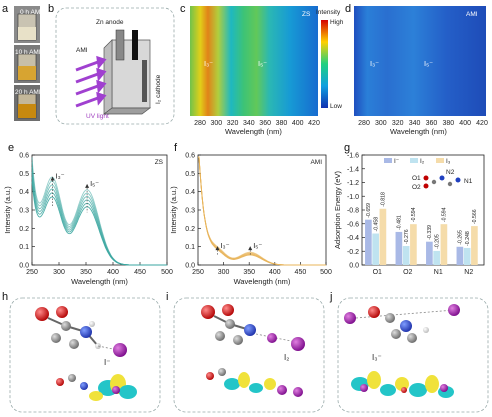 The width and height of the screenshot is (492, 417). What do you see at coordinates (158, 89) in the screenshot?
I see `cathode-label: I₂ cathode` at bounding box center [158, 89].